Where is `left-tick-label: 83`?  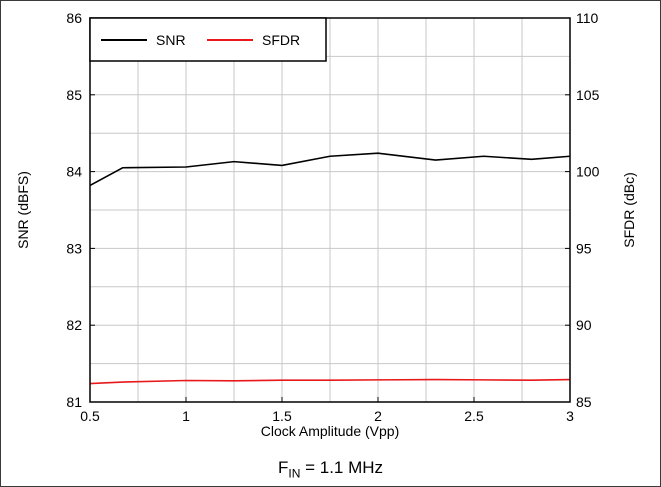
left-tick-label: 83 is located at coordinates (74, 248).